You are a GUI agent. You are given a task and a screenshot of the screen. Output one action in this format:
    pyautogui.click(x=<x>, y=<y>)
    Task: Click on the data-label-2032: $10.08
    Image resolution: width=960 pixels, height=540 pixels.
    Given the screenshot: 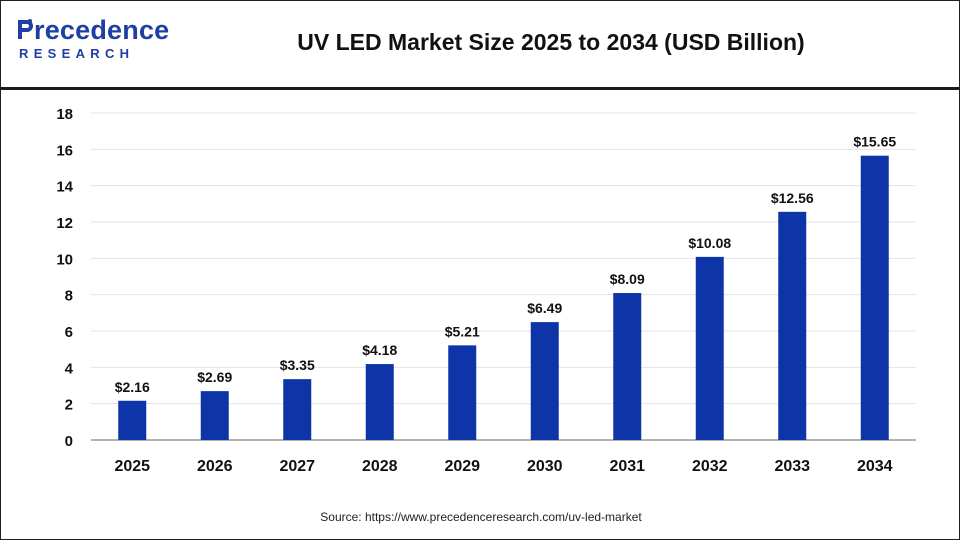 What is the action you would take?
    pyautogui.click(x=709, y=243)
    